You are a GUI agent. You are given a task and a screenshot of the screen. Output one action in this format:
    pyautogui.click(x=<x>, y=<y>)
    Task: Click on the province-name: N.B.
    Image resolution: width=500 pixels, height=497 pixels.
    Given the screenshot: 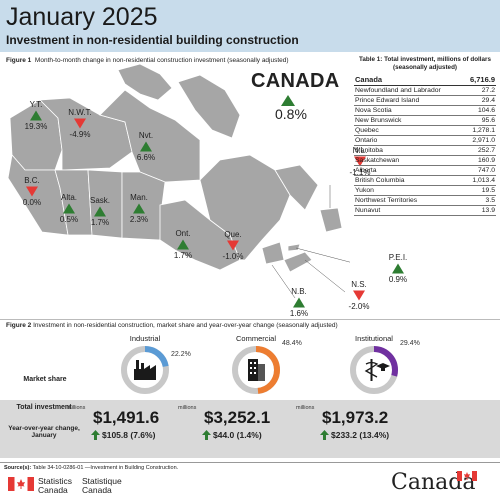 What is the action you would take?
    pyautogui.click(x=299, y=291)
    